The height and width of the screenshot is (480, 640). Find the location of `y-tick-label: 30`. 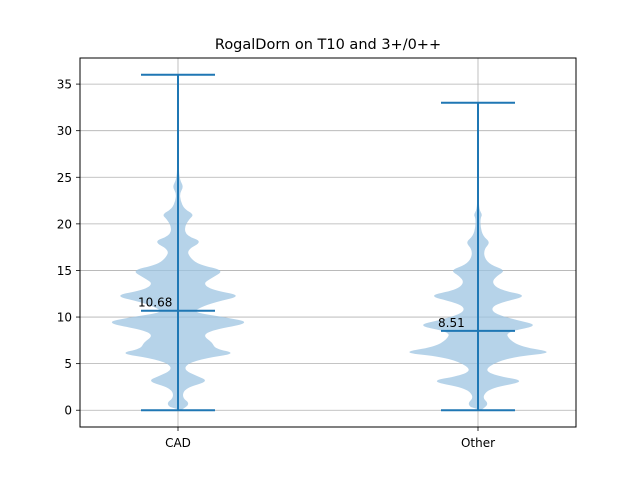

y-tick-label: 30 is located at coordinates (64, 131).